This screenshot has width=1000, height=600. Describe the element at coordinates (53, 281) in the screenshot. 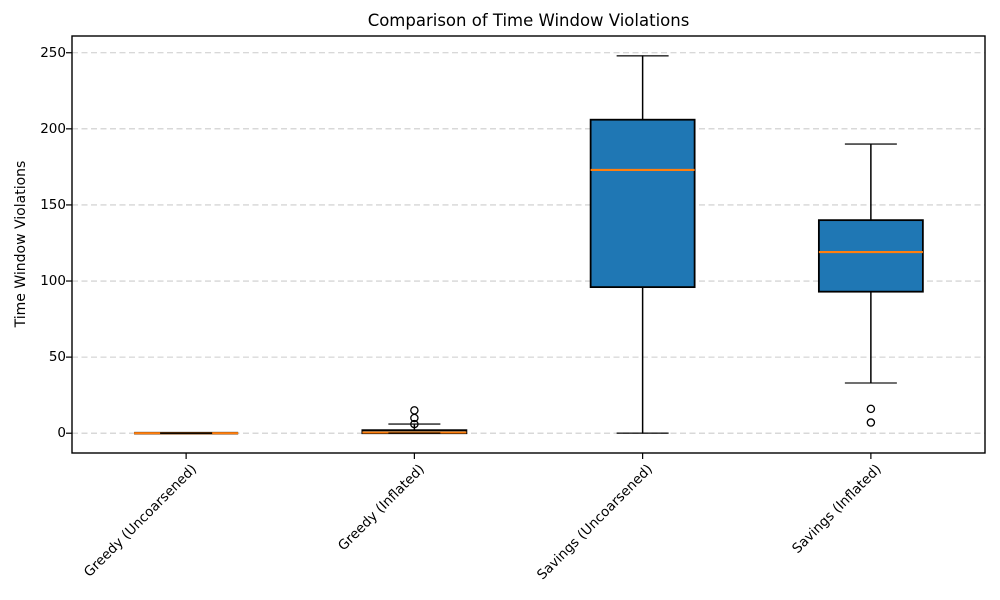

I see `y-tick-label: 100` at that location.